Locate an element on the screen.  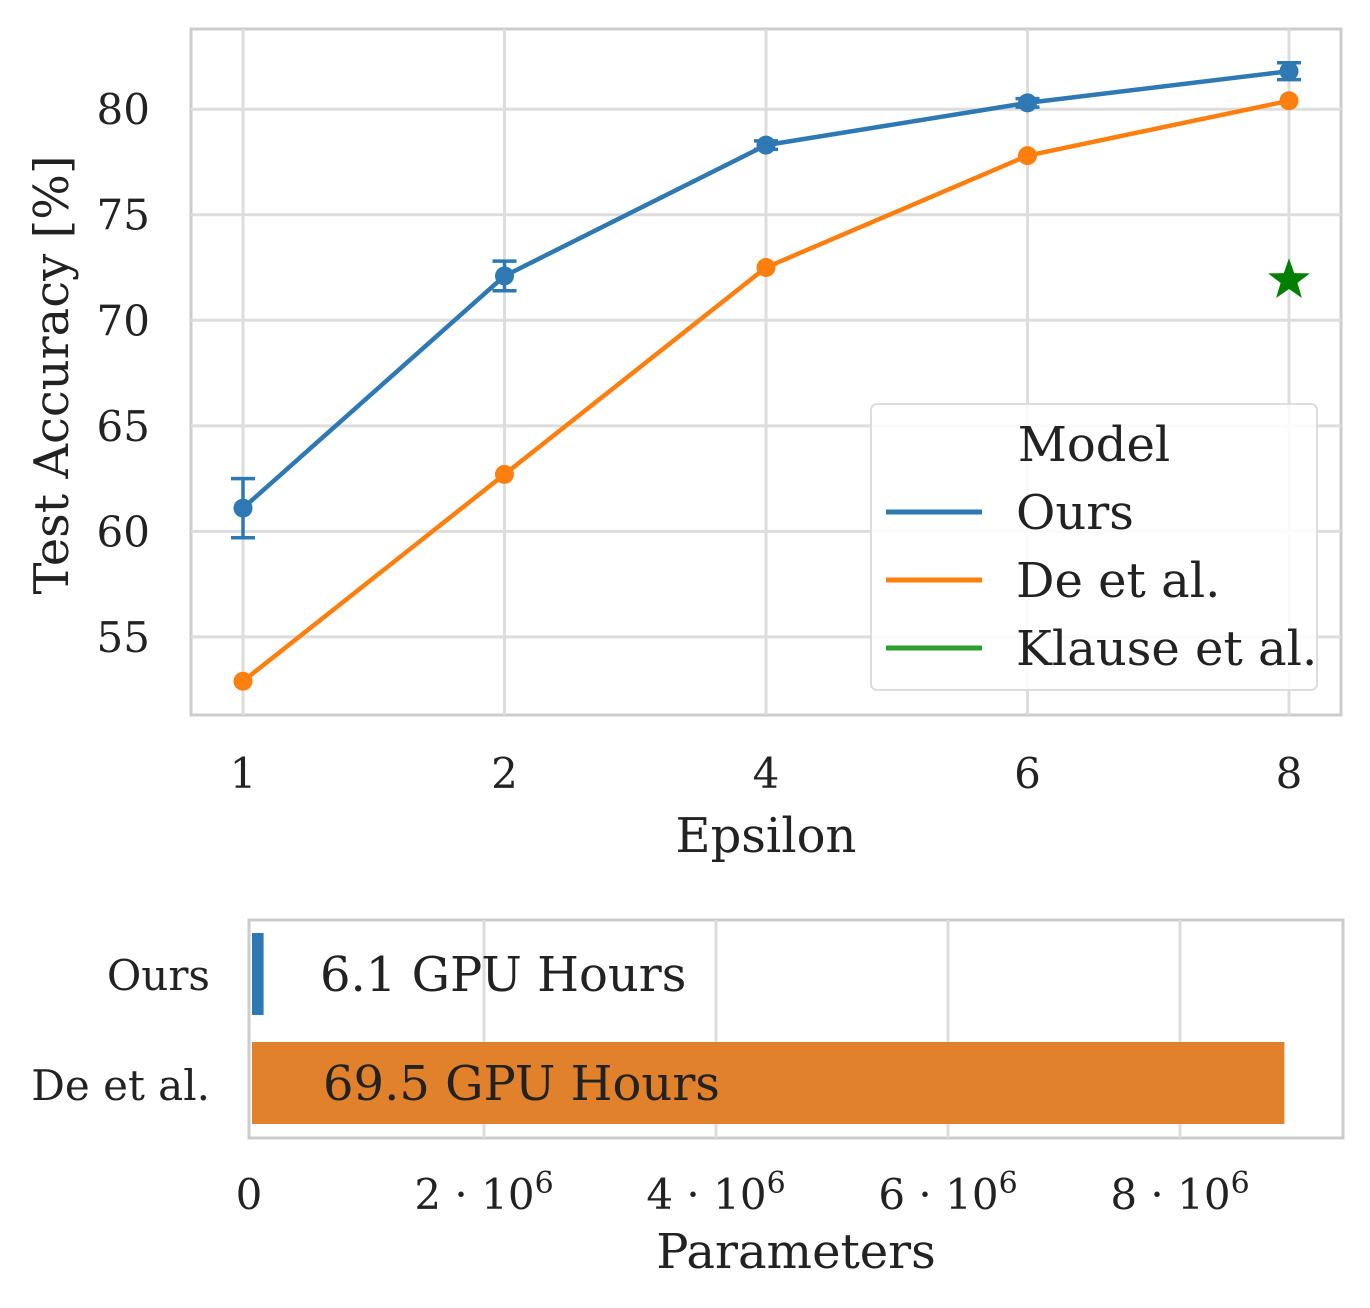
y-tick-label-65: 65 is located at coordinates (123, 426).